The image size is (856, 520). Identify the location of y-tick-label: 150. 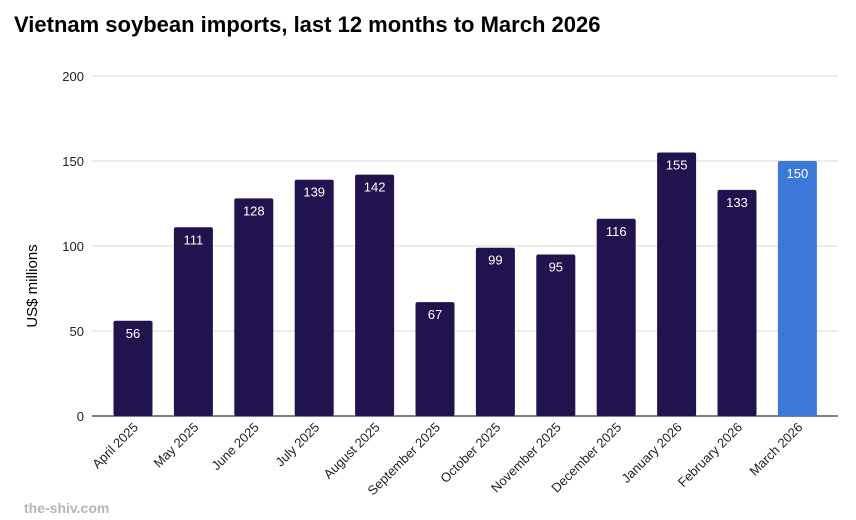
(73, 161).